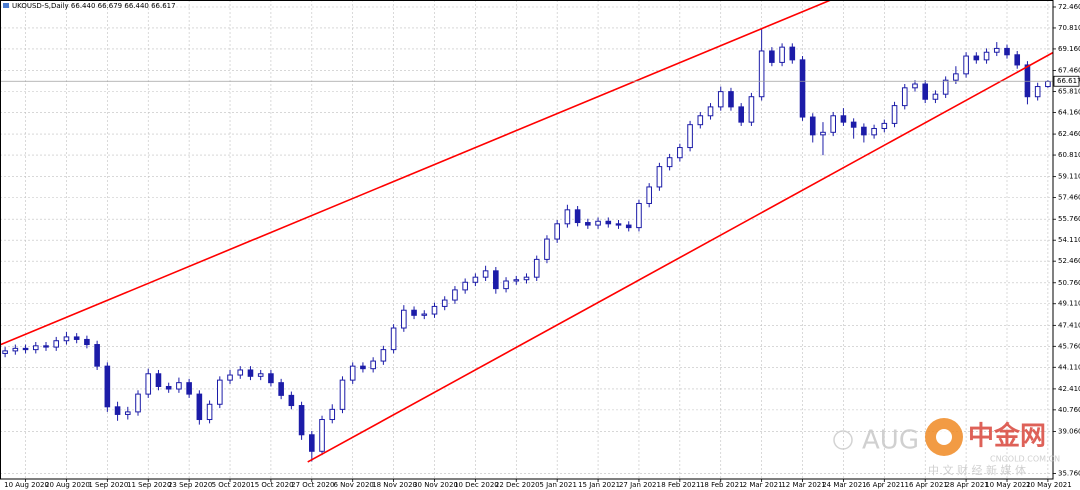  What do you see at coordinates (599, 485) in the screenshot?
I see `x-tick-label: 15 Jan 2021` at bounding box center [599, 485].